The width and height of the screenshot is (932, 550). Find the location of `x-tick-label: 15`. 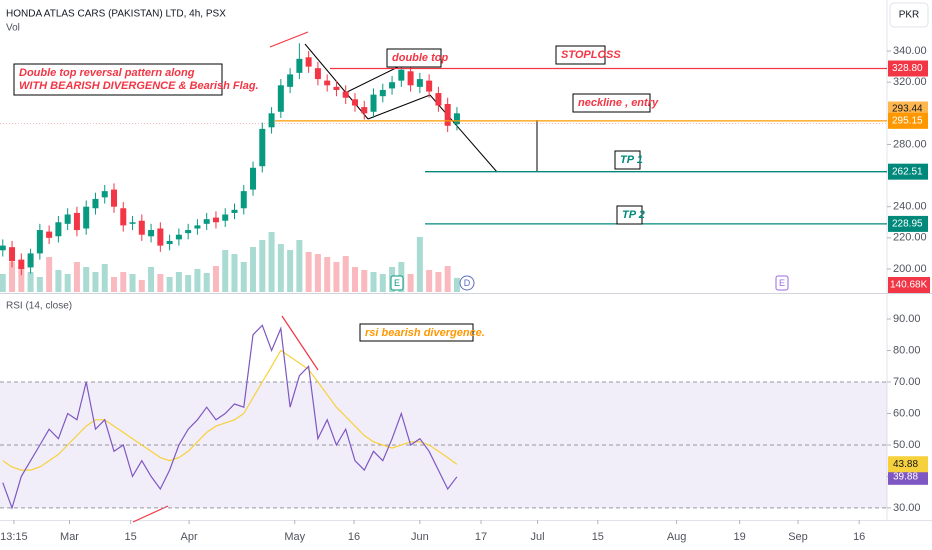

x-tick-label: 15 is located at coordinates (131, 537).